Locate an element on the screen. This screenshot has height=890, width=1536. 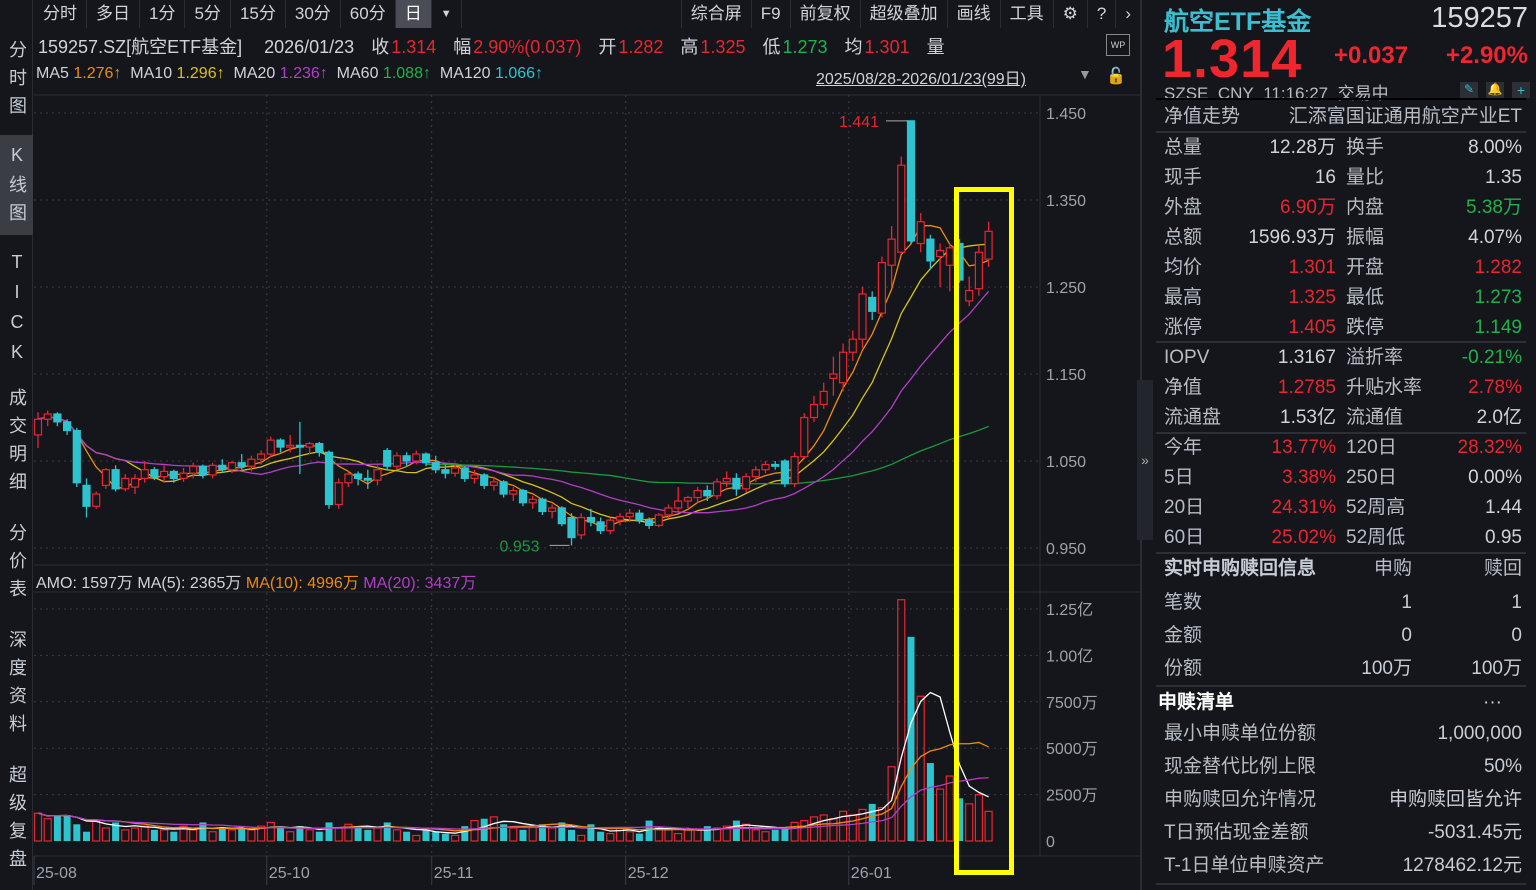
redeem-value: 0 is located at coordinates (1516, 635).